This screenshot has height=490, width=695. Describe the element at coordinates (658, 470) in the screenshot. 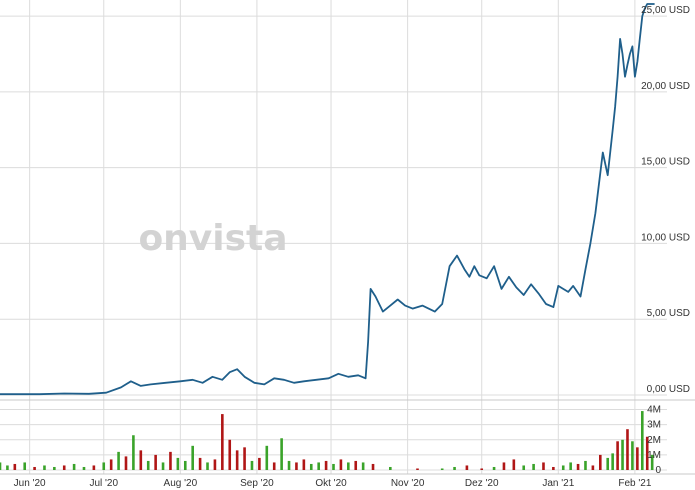

I see `volume-tick-label: 0` at that location.